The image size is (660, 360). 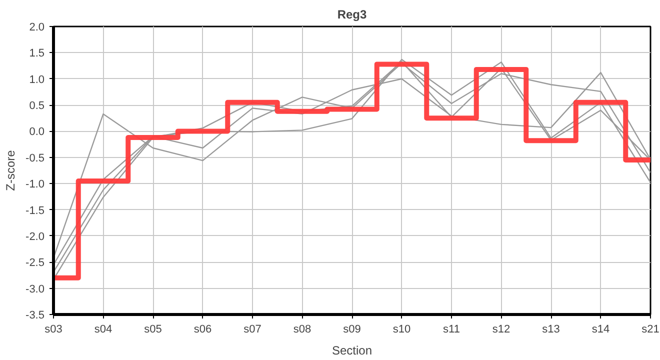 I want to click on y-tick-label: -1.5, so click(x=35, y=210).